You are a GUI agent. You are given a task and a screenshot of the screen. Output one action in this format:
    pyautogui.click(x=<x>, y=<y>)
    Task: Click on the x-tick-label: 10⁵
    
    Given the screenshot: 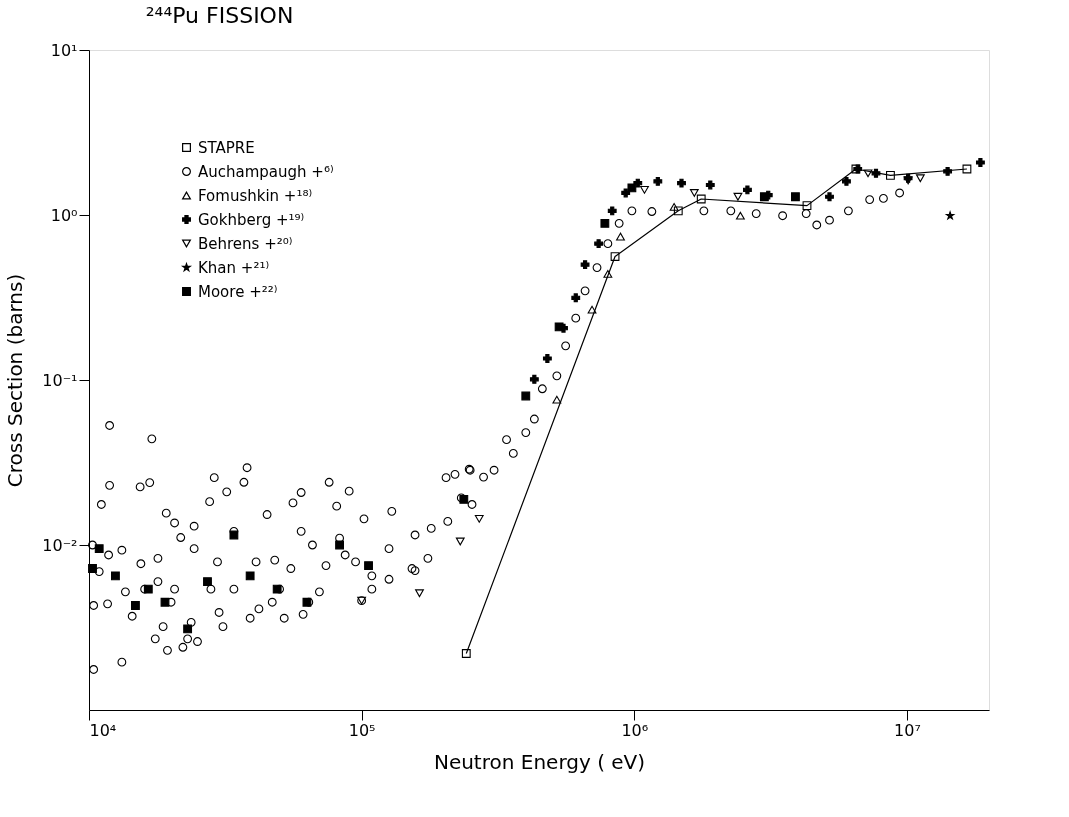 What is the action you would take?
    pyautogui.click(x=362, y=730)
    